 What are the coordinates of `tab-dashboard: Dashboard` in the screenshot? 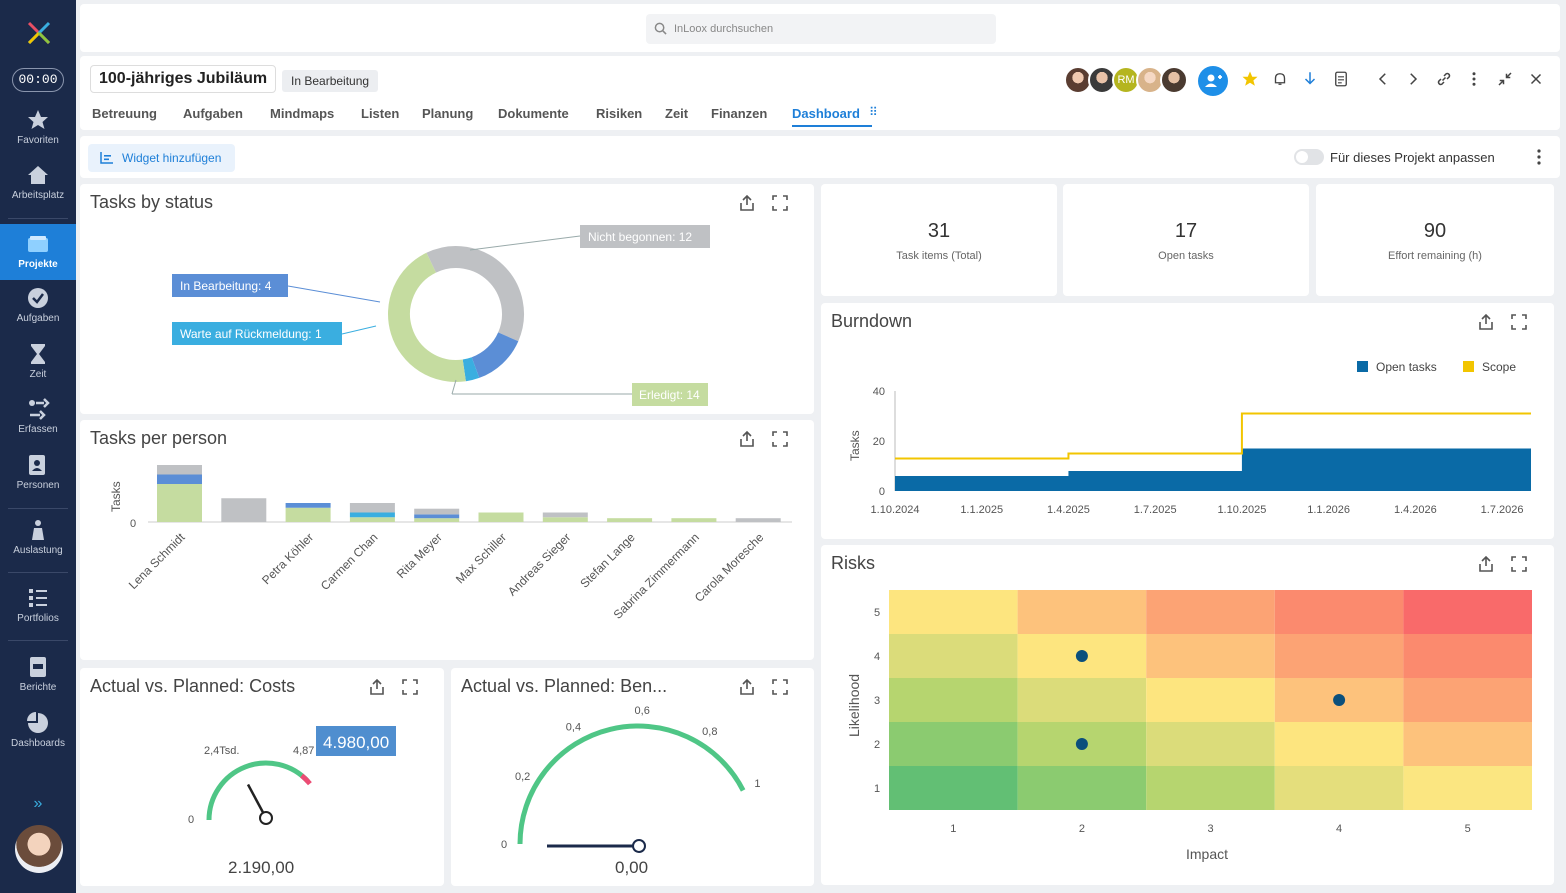 It's located at (832, 116).